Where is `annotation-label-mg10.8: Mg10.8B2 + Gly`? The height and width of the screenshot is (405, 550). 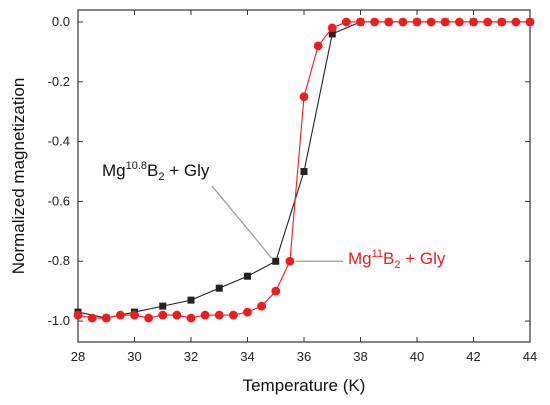 annotation-label-mg10.8: Mg10.8B2 + Gly is located at coordinates (156, 171).